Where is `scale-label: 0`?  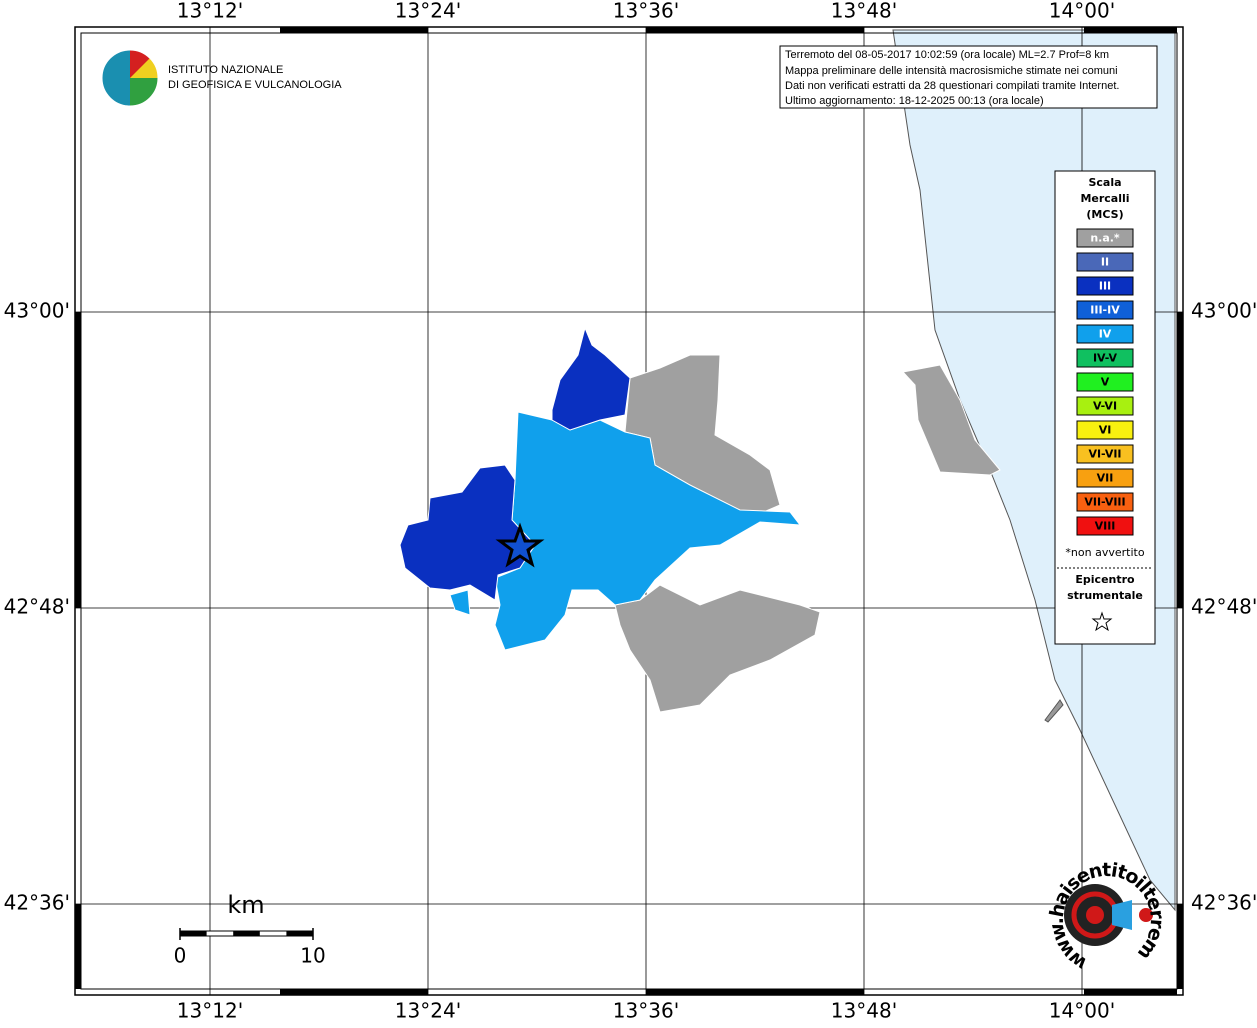
scale-label: 0 is located at coordinates (180, 956).